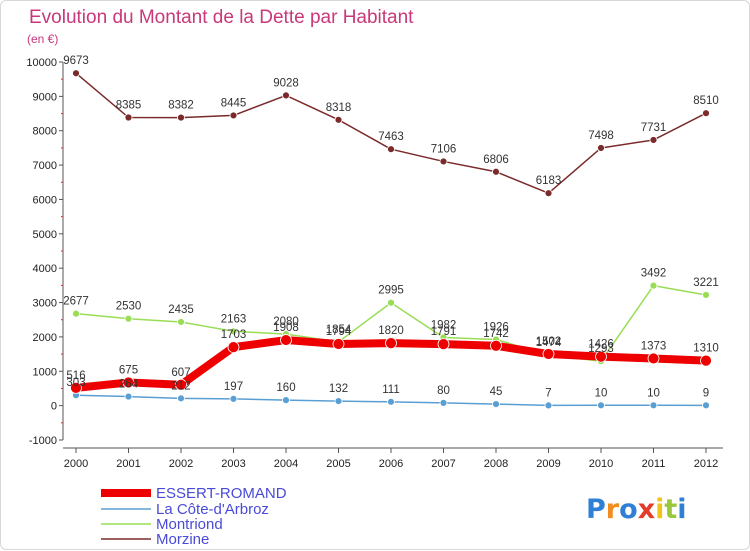  What do you see at coordinates (496, 464) in the screenshot?
I see `x-tick-label: 2008` at bounding box center [496, 464].